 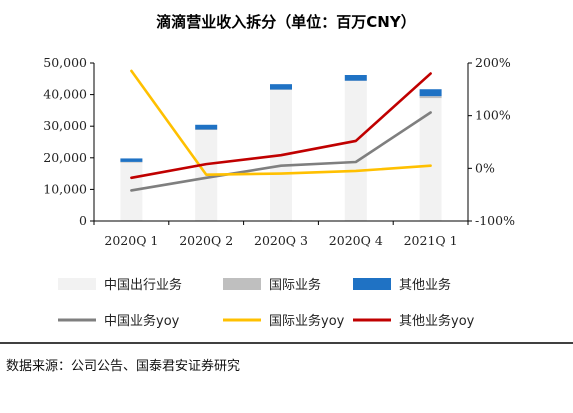 I want to click on left-tick-label-0: 0, so click(x=83, y=220).